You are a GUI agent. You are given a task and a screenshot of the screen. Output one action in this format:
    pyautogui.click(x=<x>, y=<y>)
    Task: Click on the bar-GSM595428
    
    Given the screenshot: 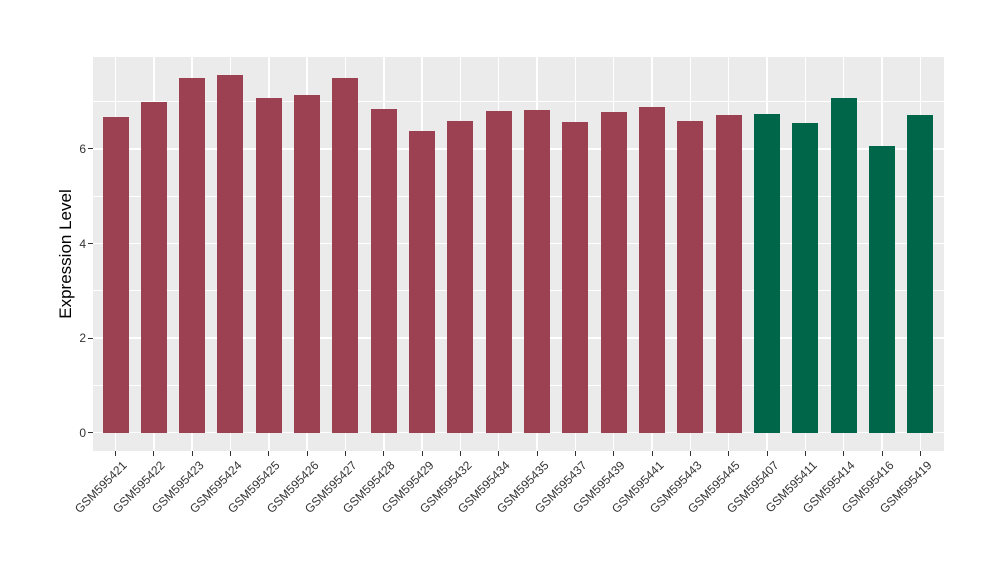 What is the action you would take?
    pyautogui.click(x=383, y=270)
    